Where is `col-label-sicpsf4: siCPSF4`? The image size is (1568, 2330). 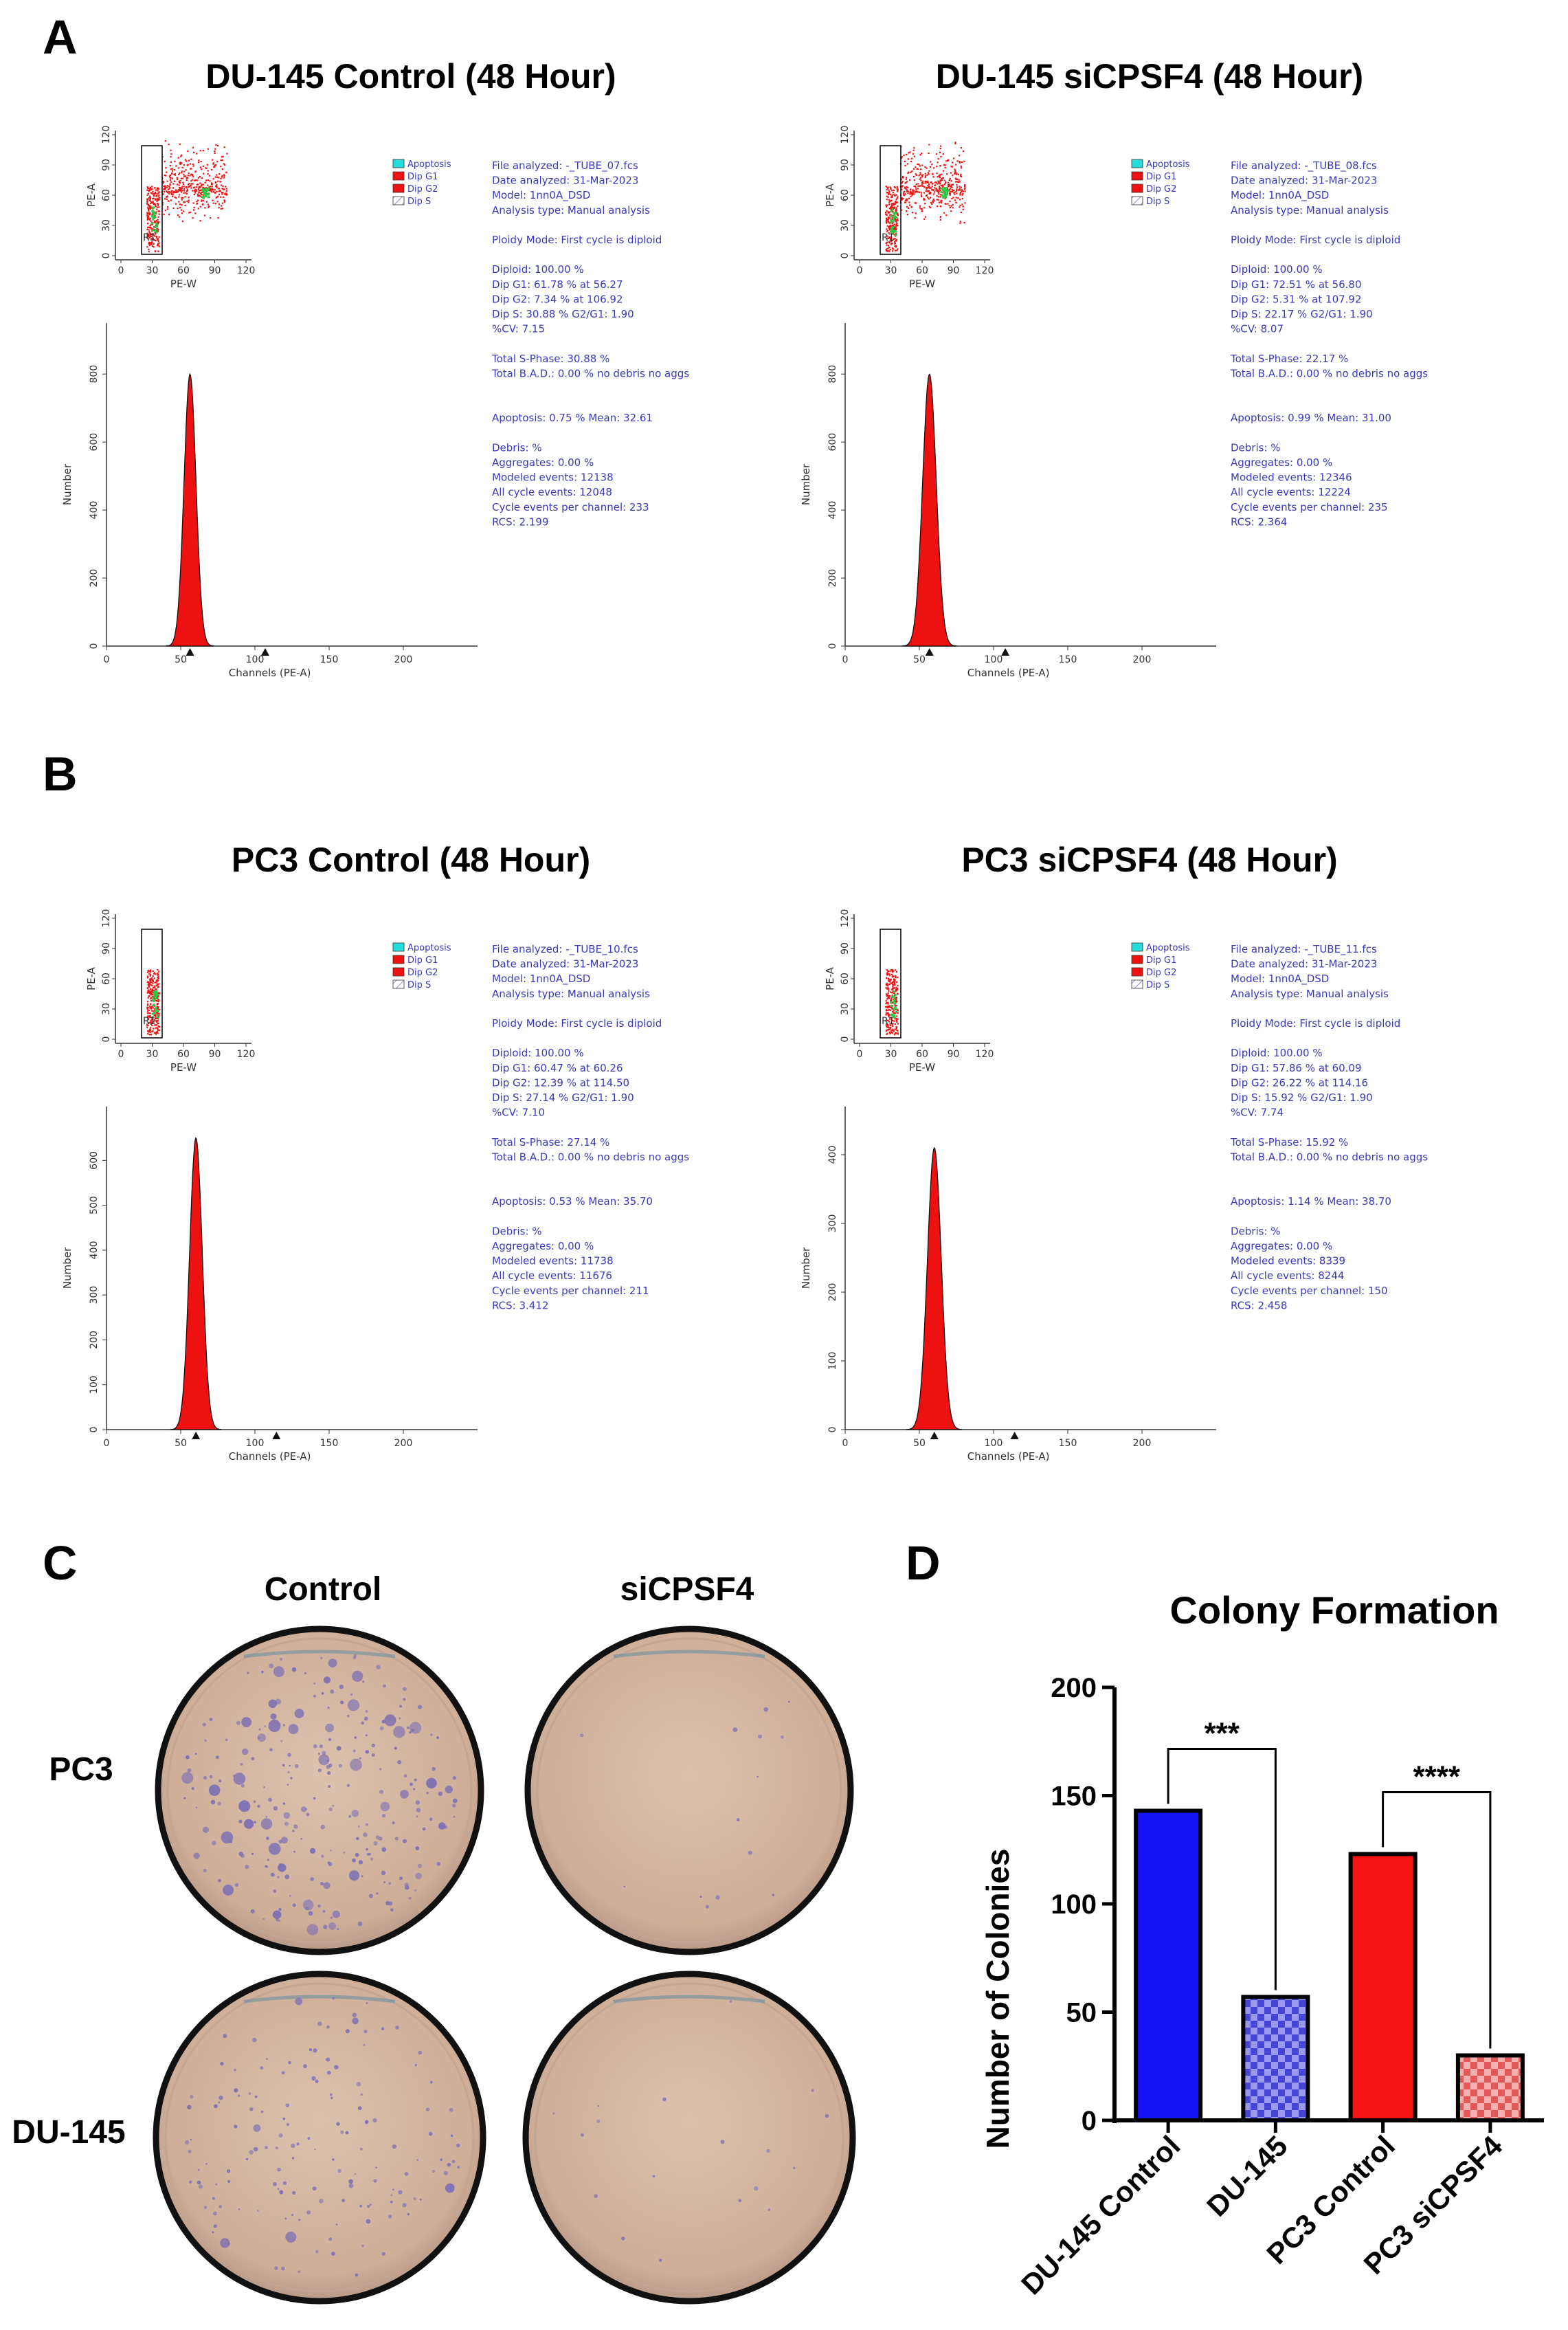 col-label-sicpsf4: siCPSF4 is located at coordinates (687, 1590).